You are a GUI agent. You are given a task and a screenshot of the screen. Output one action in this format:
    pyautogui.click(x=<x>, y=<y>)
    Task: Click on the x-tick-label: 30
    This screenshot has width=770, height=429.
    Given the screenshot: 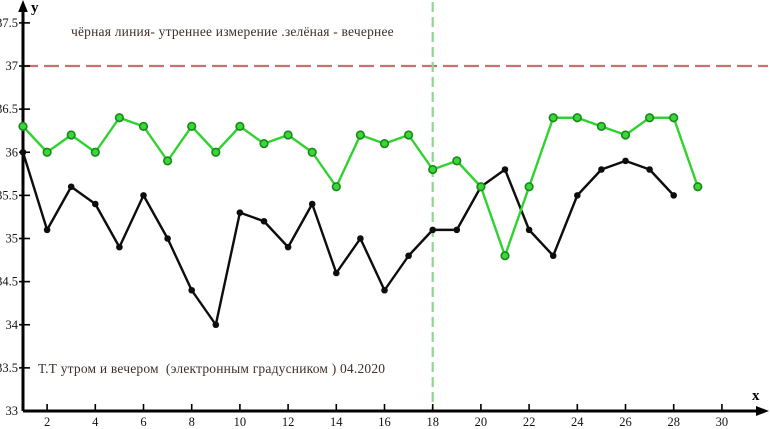 What is the action you would take?
    pyautogui.click(x=722, y=422)
    